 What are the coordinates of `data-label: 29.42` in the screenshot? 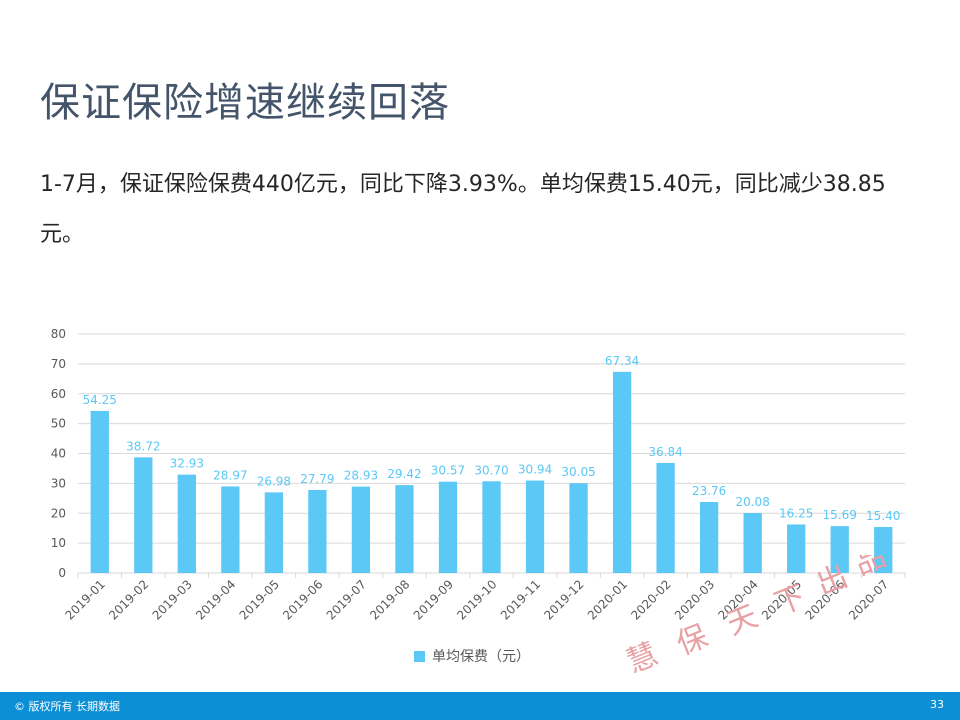 It's located at (404, 474).